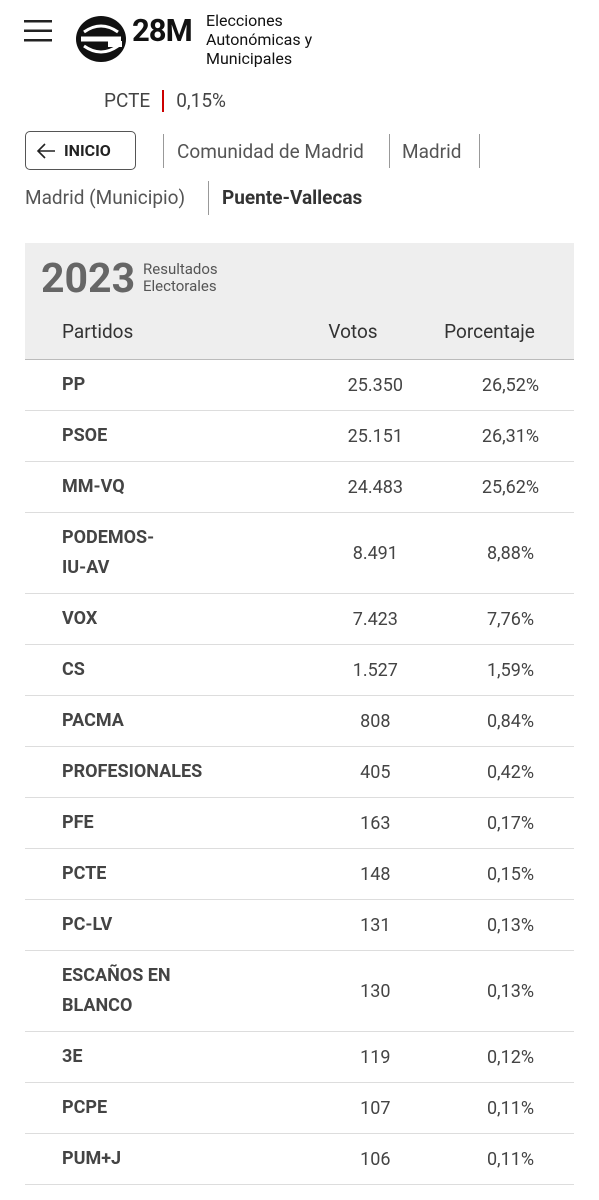 The image size is (599, 1200). What do you see at coordinates (93, 720) in the screenshot?
I see `party-name: PACMA` at bounding box center [93, 720].